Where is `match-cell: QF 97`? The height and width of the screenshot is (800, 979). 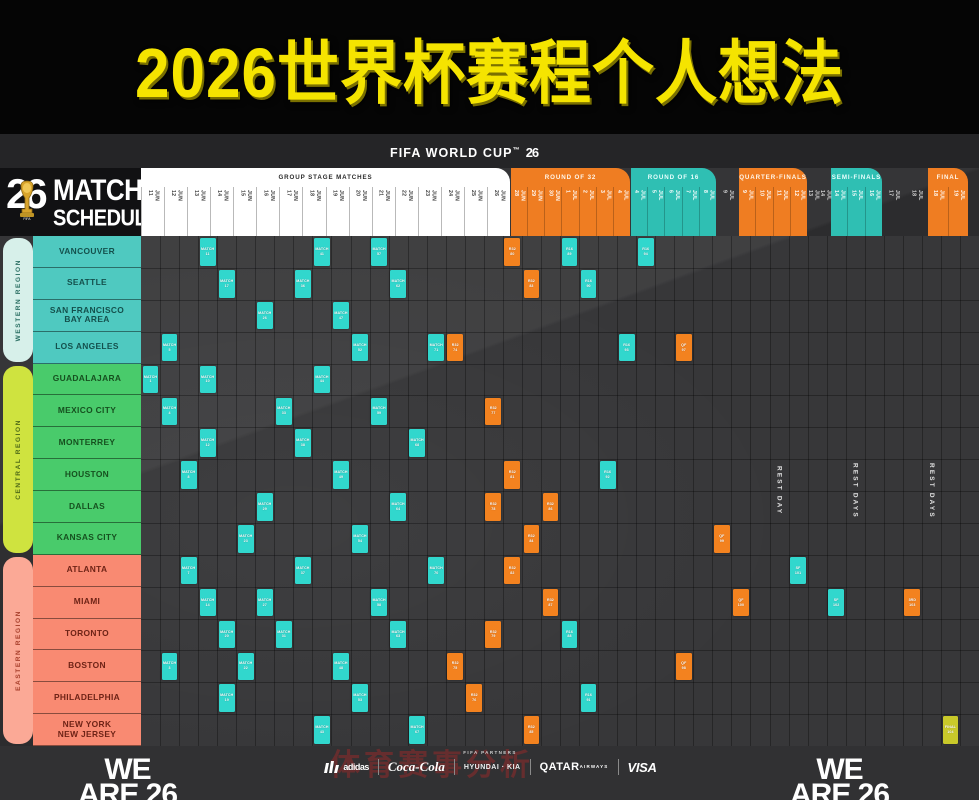
match-cell: QF 97 is located at coordinates (683, 347).